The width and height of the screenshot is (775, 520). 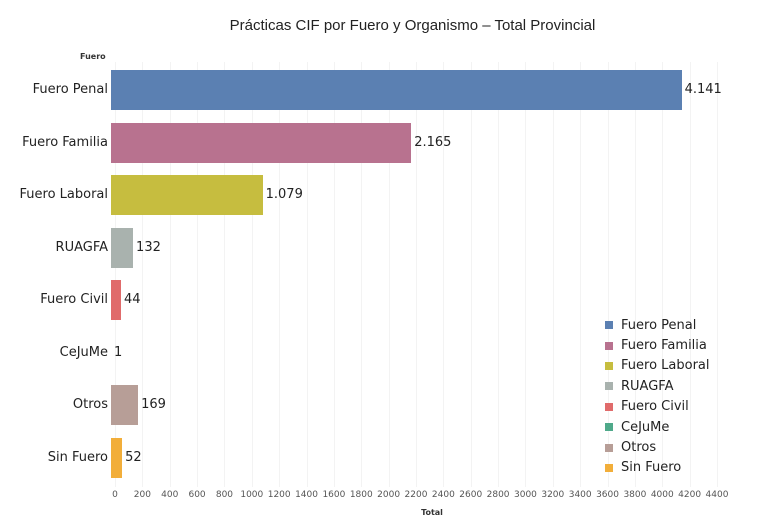 What do you see at coordinates (635, 495) in the screenshot?
I see `x-tick-label: 3800` at bounding box center [635, 495].